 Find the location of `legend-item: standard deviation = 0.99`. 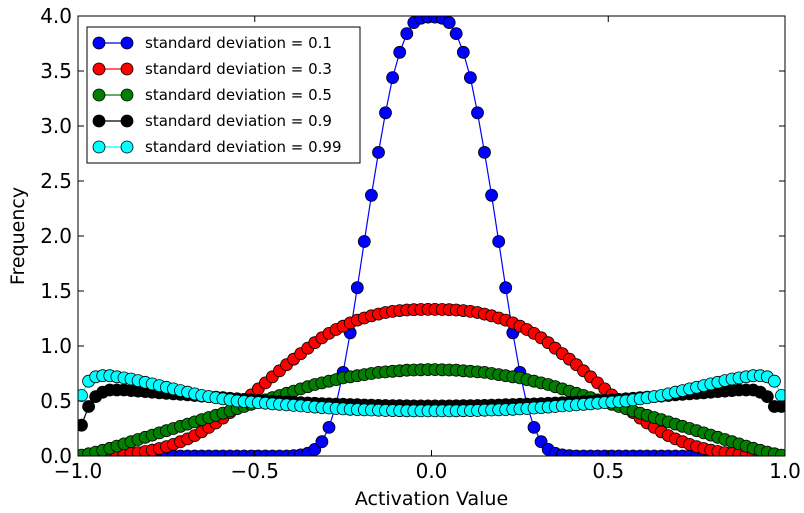

legend-item: standard deviation = 0.99 is located at coordinates (217, 147).